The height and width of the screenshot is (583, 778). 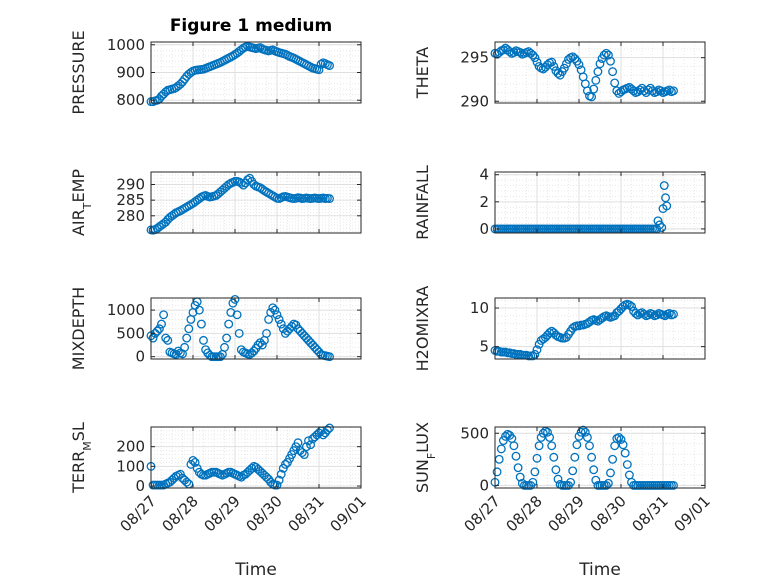 I want to click on subplot-mixdepth: 0 500 1000 MIXDEPTH, so click(x=215, y=328).